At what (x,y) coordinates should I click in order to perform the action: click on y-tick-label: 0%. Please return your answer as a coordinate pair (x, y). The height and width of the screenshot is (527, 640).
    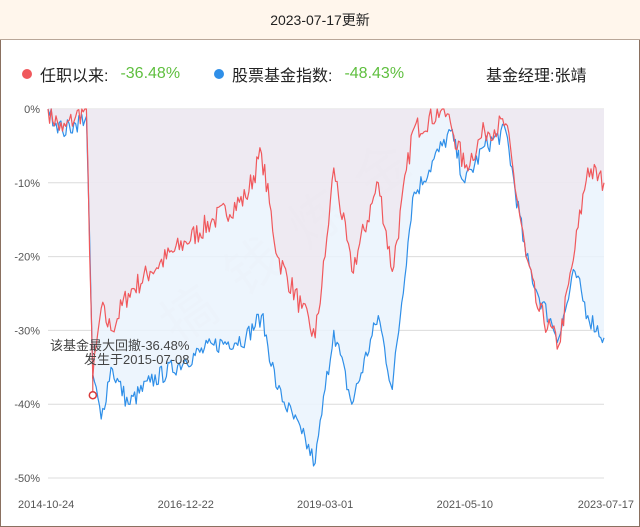
    Looking at the image, I should click on (32, 110).